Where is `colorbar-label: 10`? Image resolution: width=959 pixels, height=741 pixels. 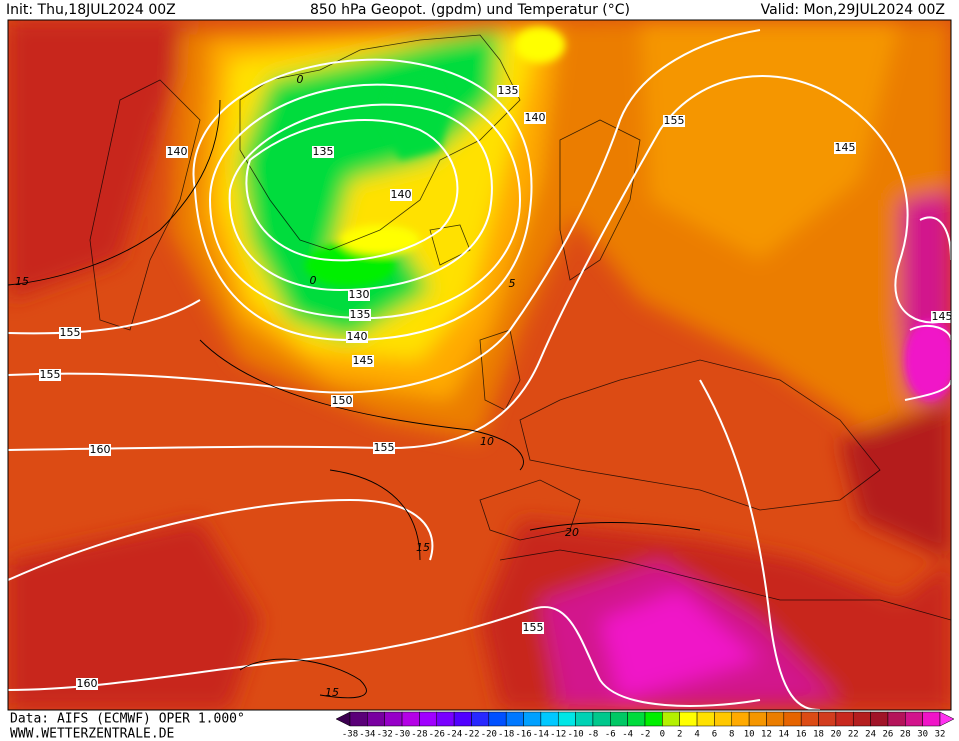
colorbar-label: 10 is located at coordinates (749, 735).